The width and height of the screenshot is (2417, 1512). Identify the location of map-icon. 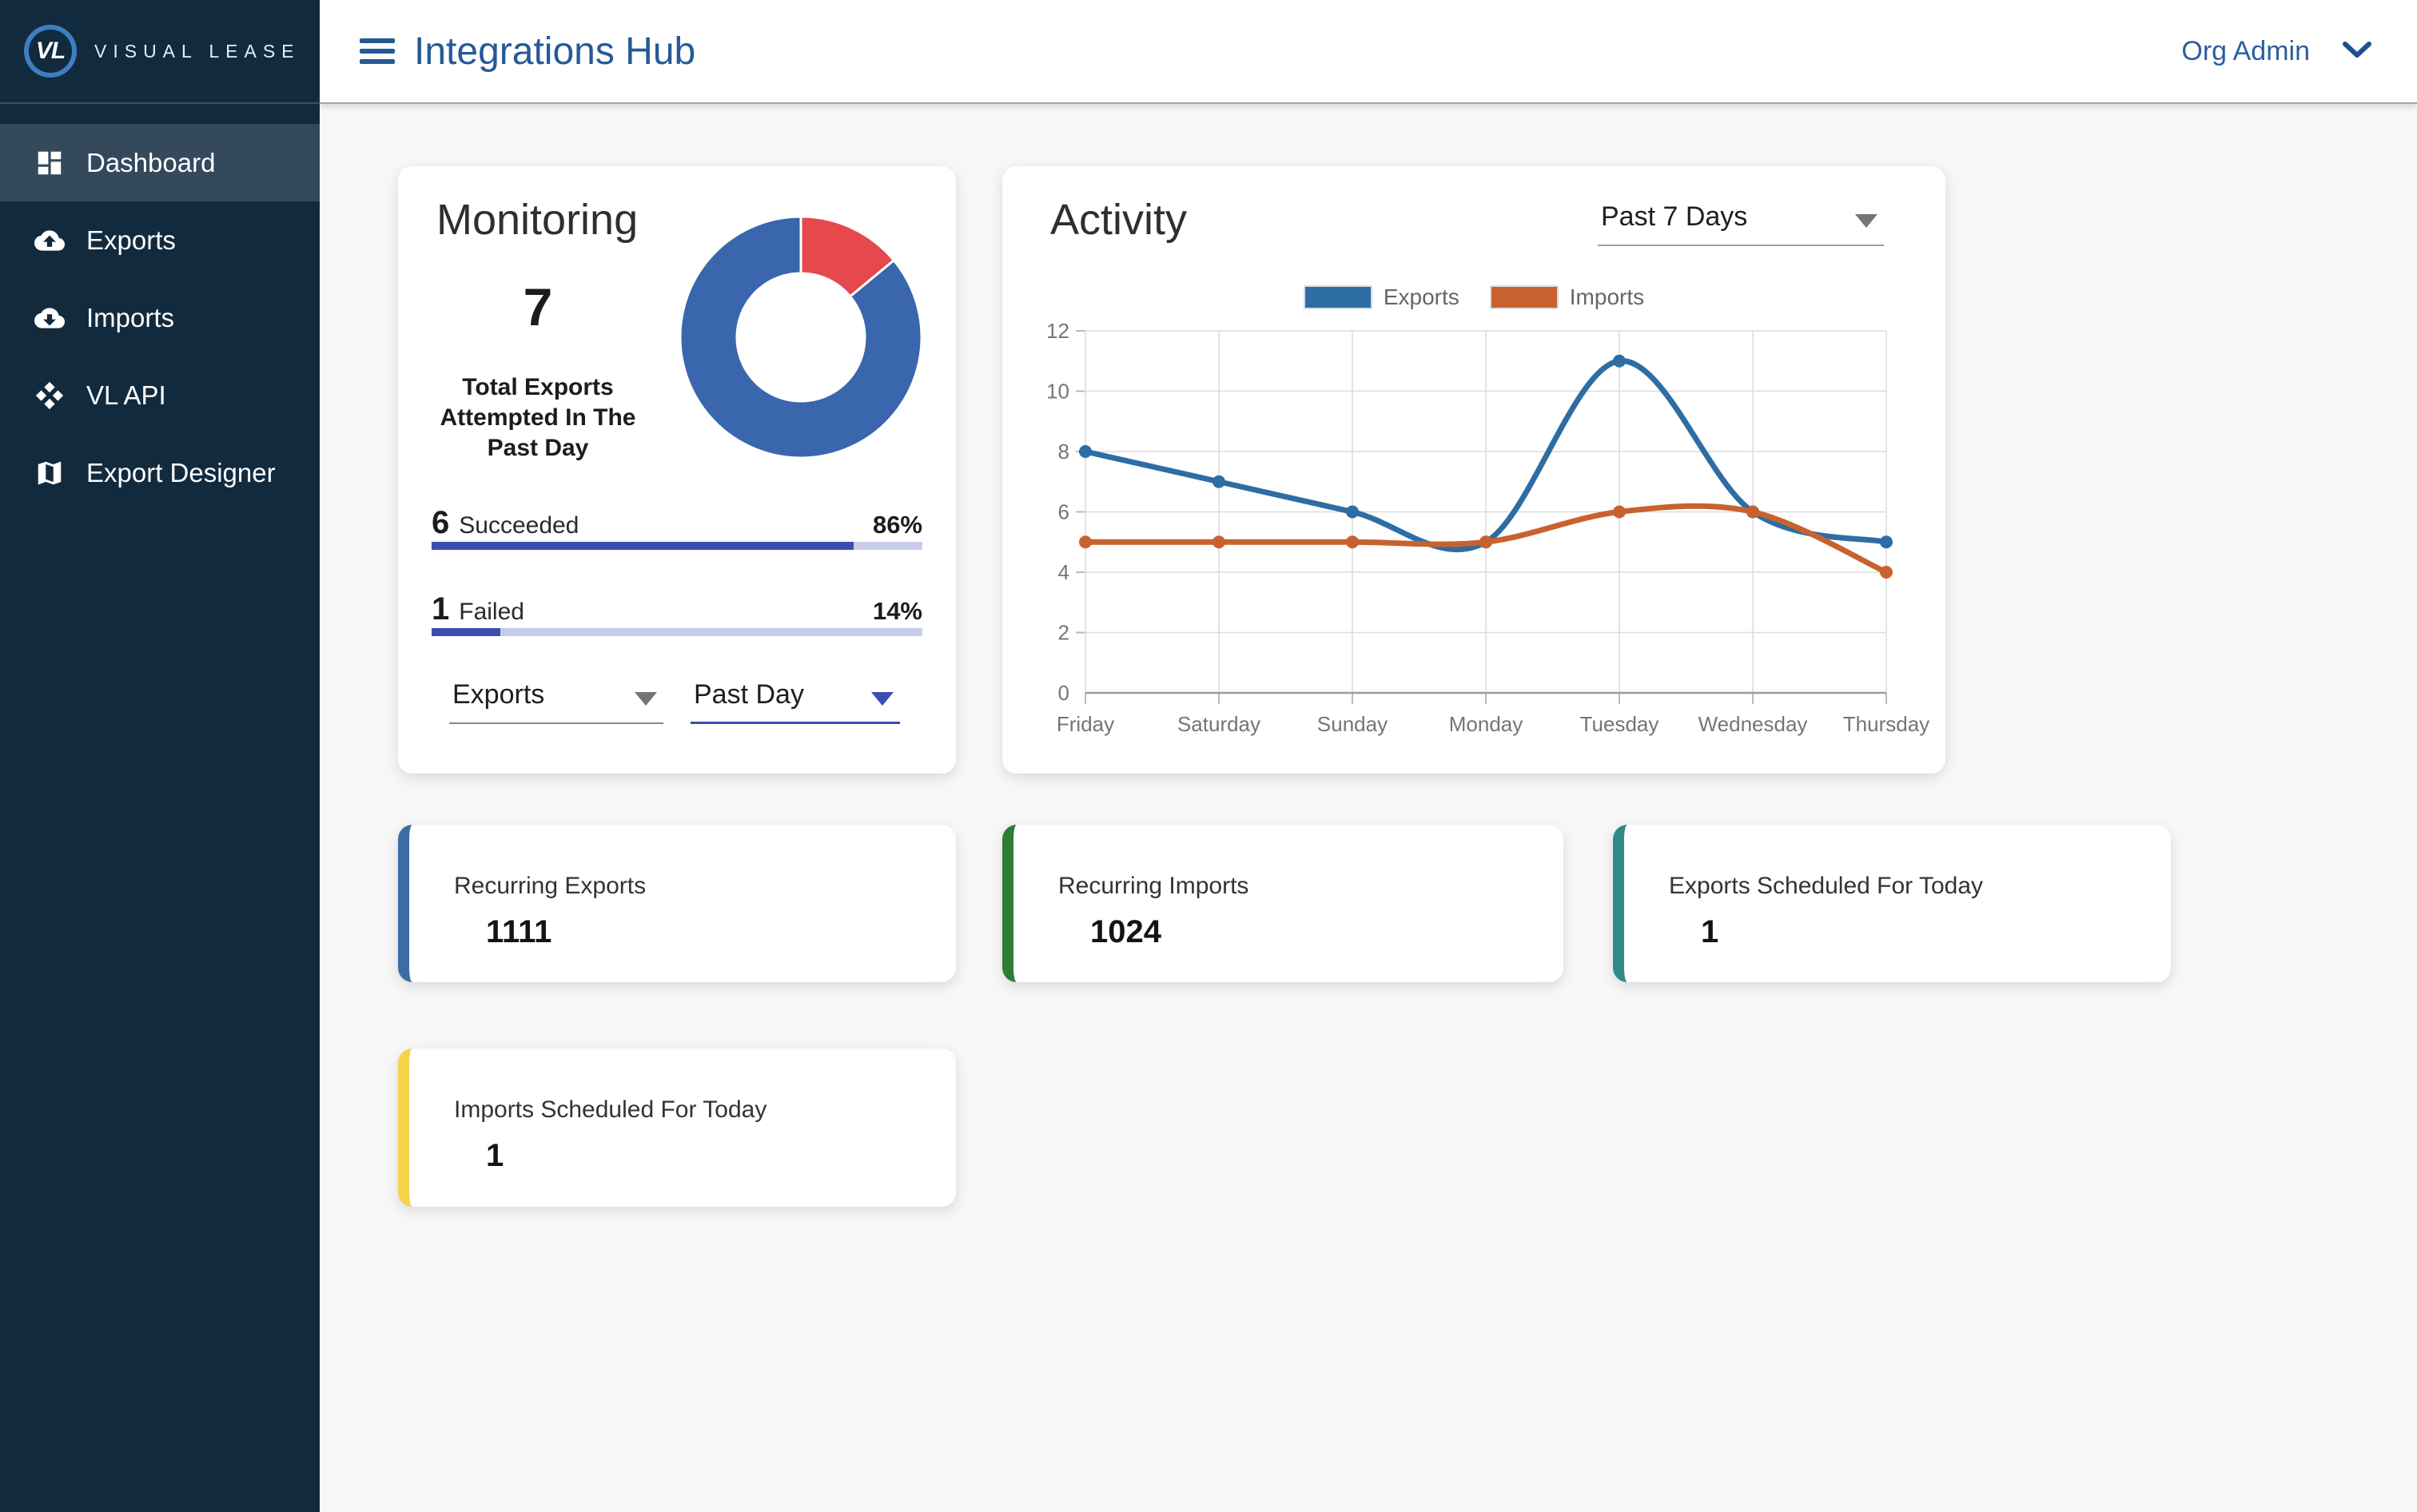
(50, 473).